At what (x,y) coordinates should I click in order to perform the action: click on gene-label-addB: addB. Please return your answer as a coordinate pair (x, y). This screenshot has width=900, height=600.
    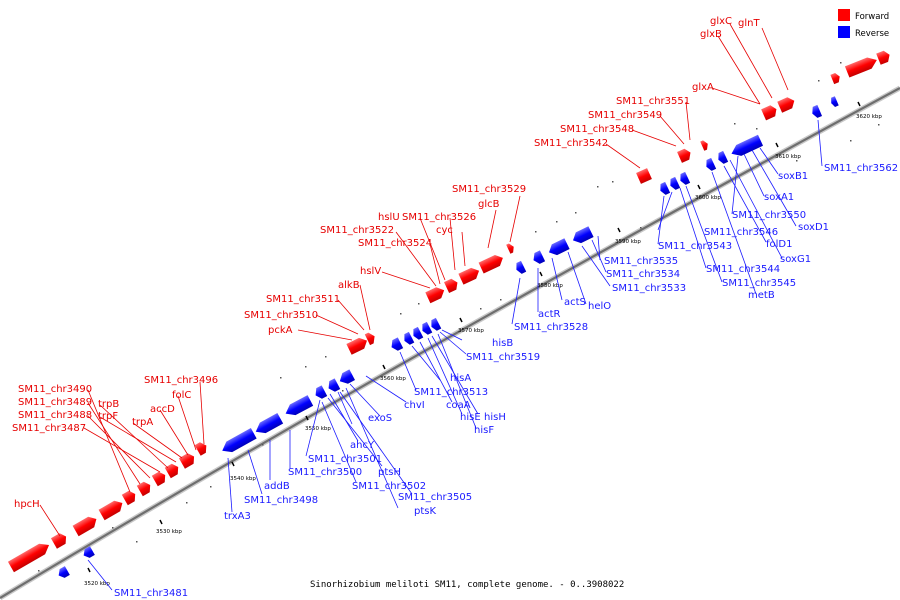
    Looking at the image, I should click on (277, 486).